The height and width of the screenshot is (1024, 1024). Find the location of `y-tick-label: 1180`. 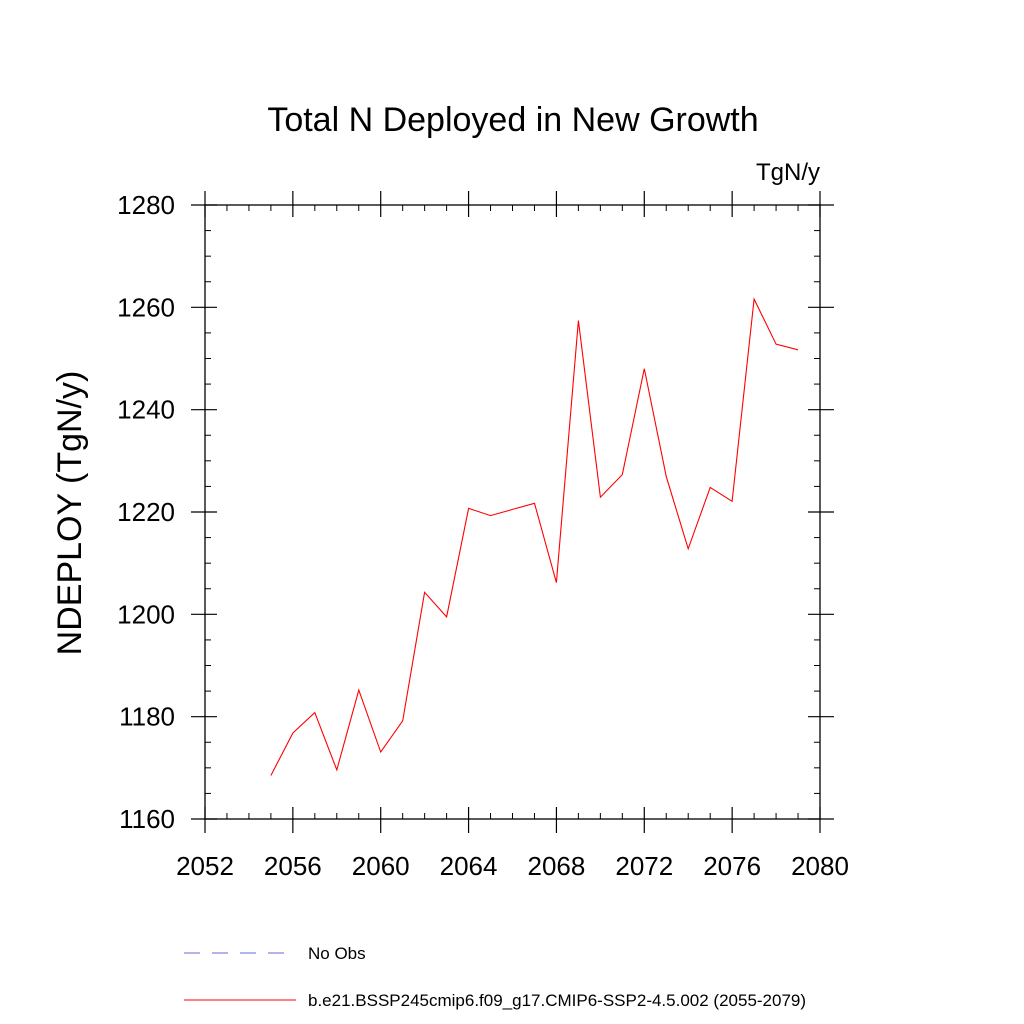

y-tick-label: 1180 is located at coordinates (147, 717).